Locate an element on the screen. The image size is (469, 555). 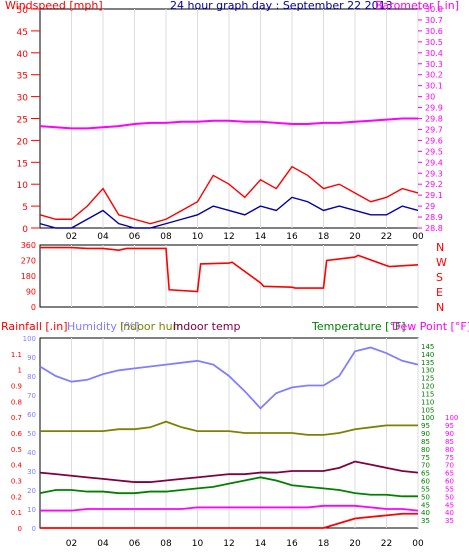
barometer-tick-label: 30.5 is located at coordinates (434, 42).